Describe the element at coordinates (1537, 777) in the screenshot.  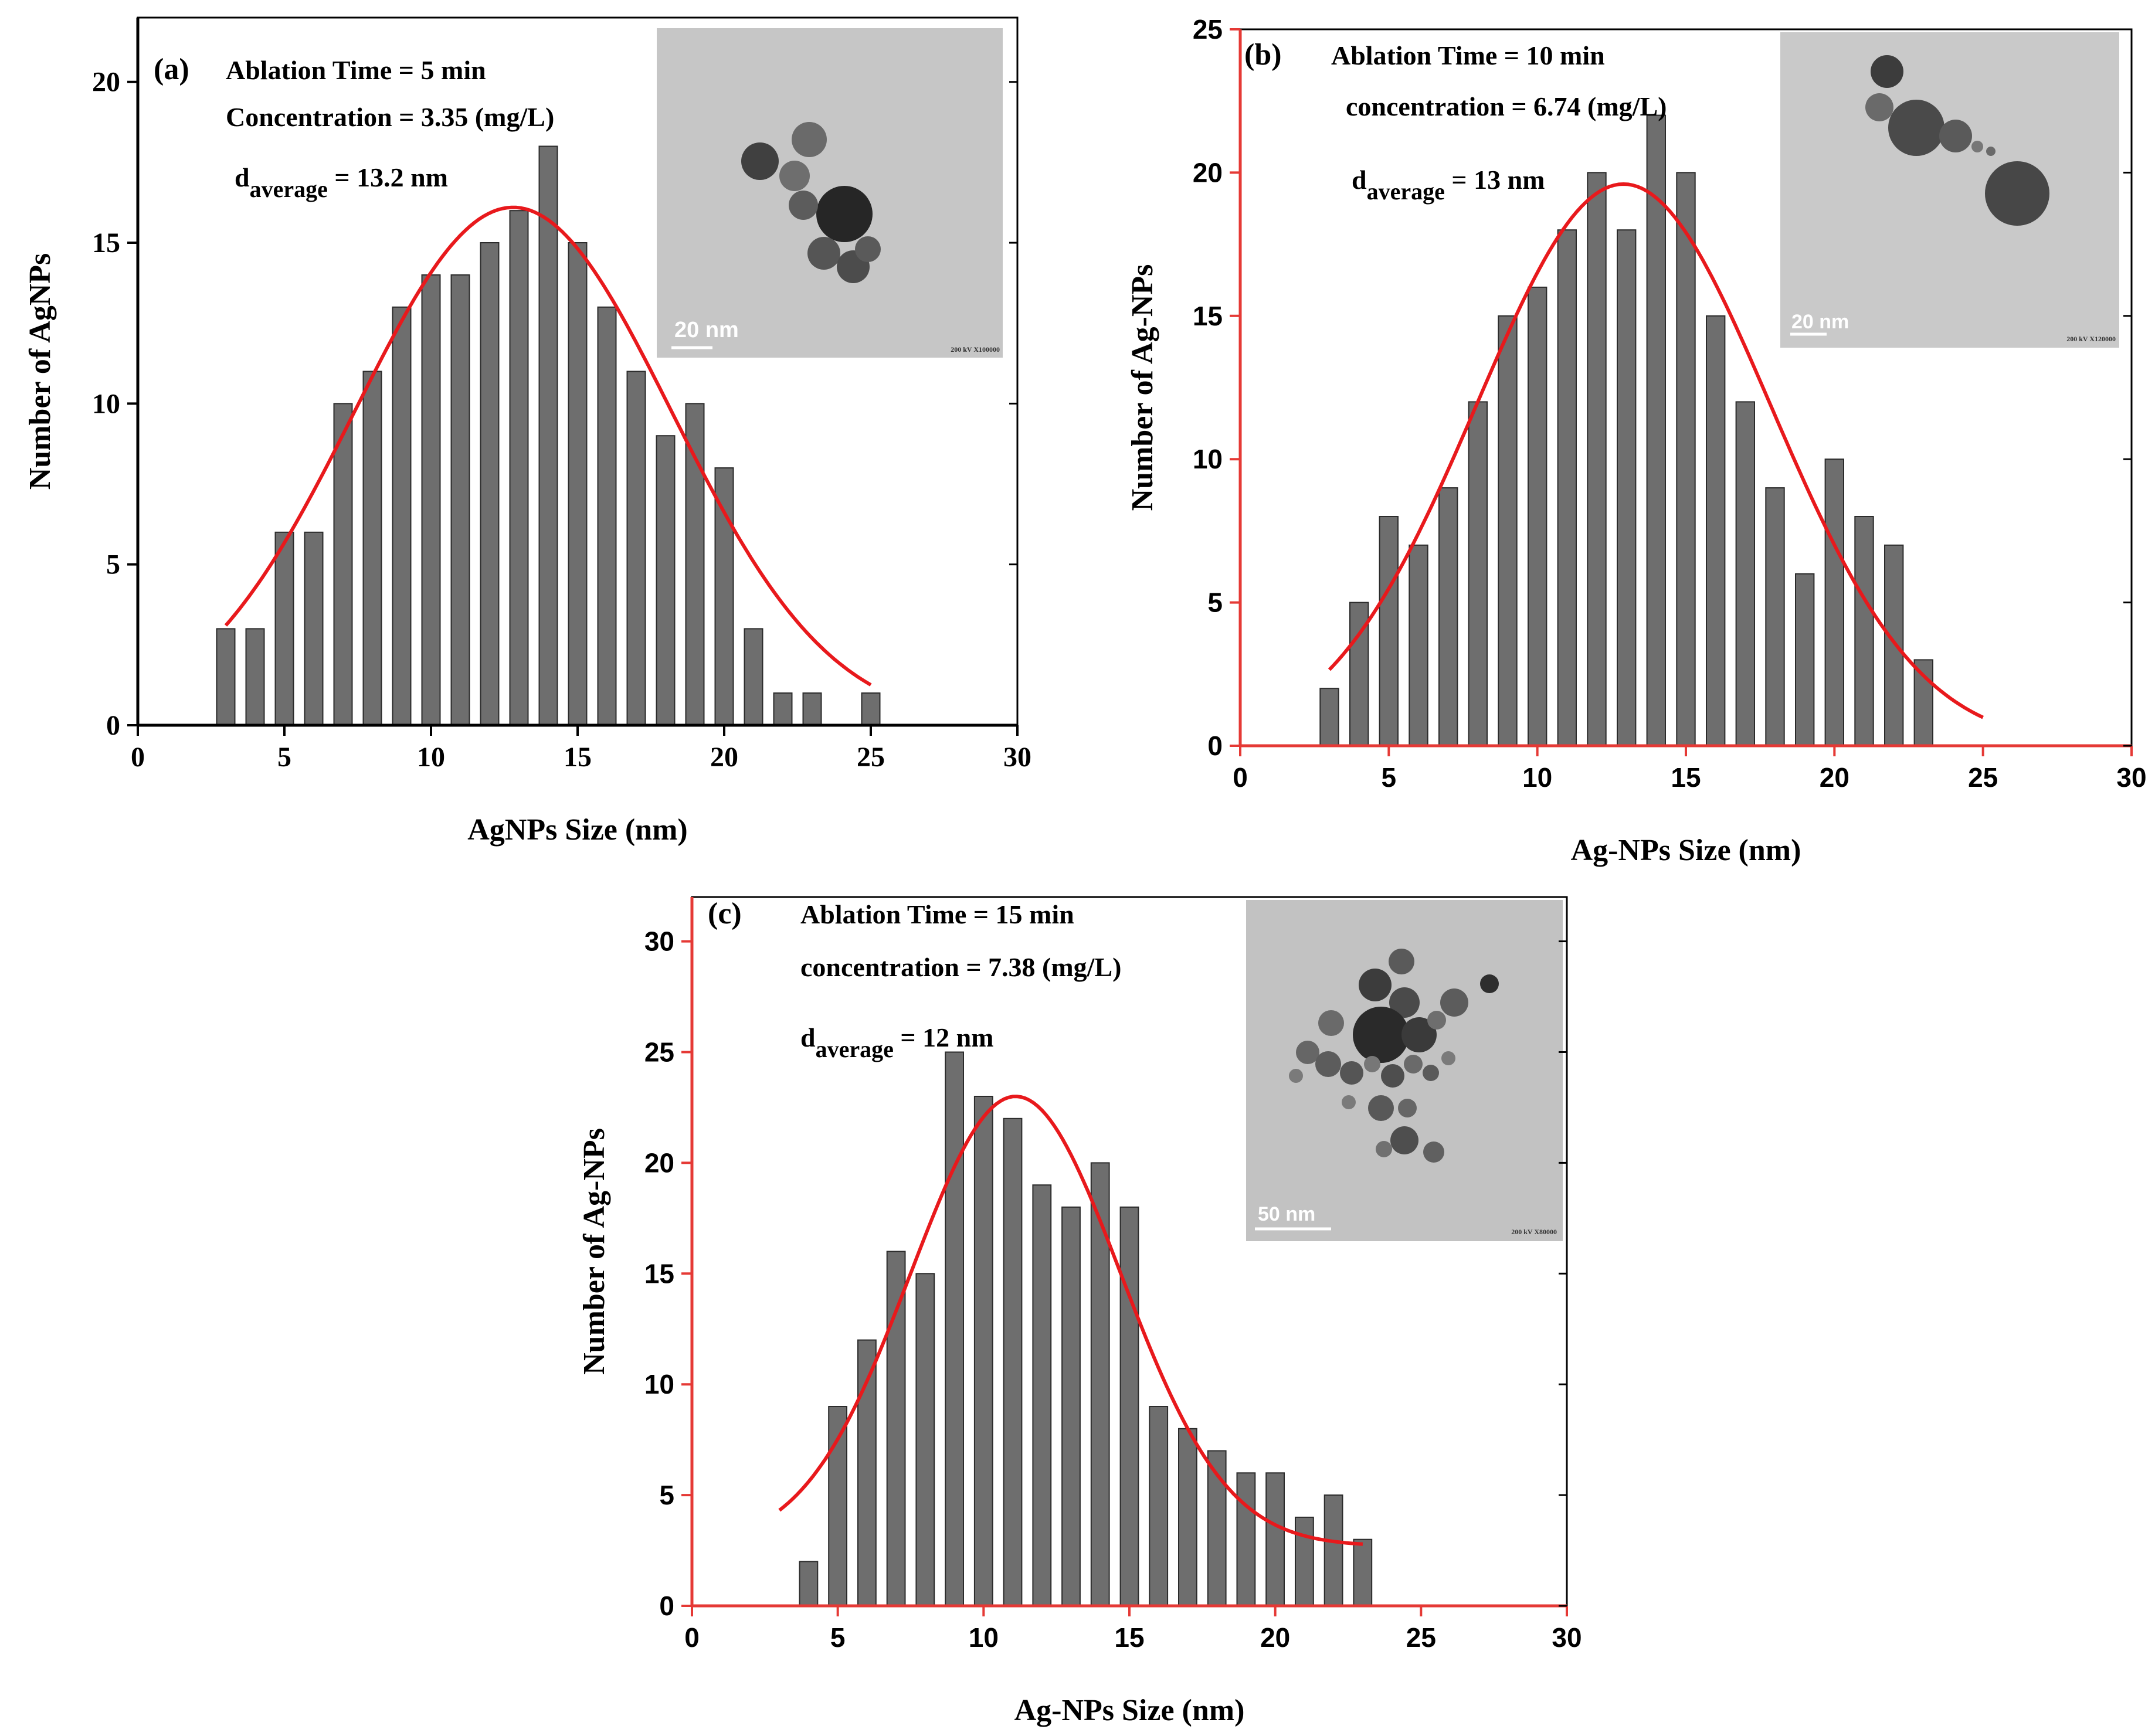
I see `x-tick-label-b-10: 10` at that location.